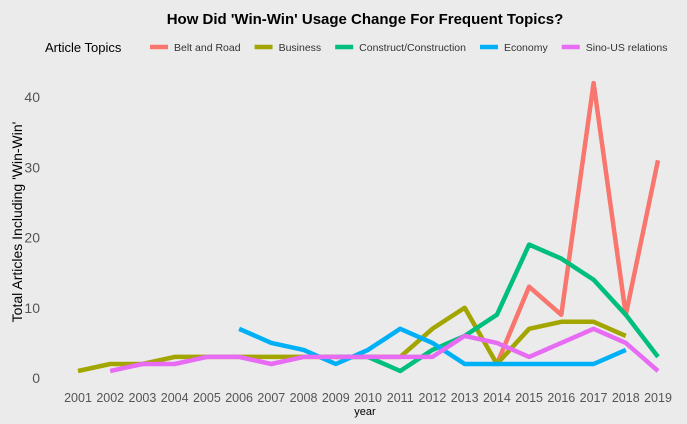  Describe the element at coordinates (175, 398) in the screenshot. I see `x-tick-label: 2004` at that location.